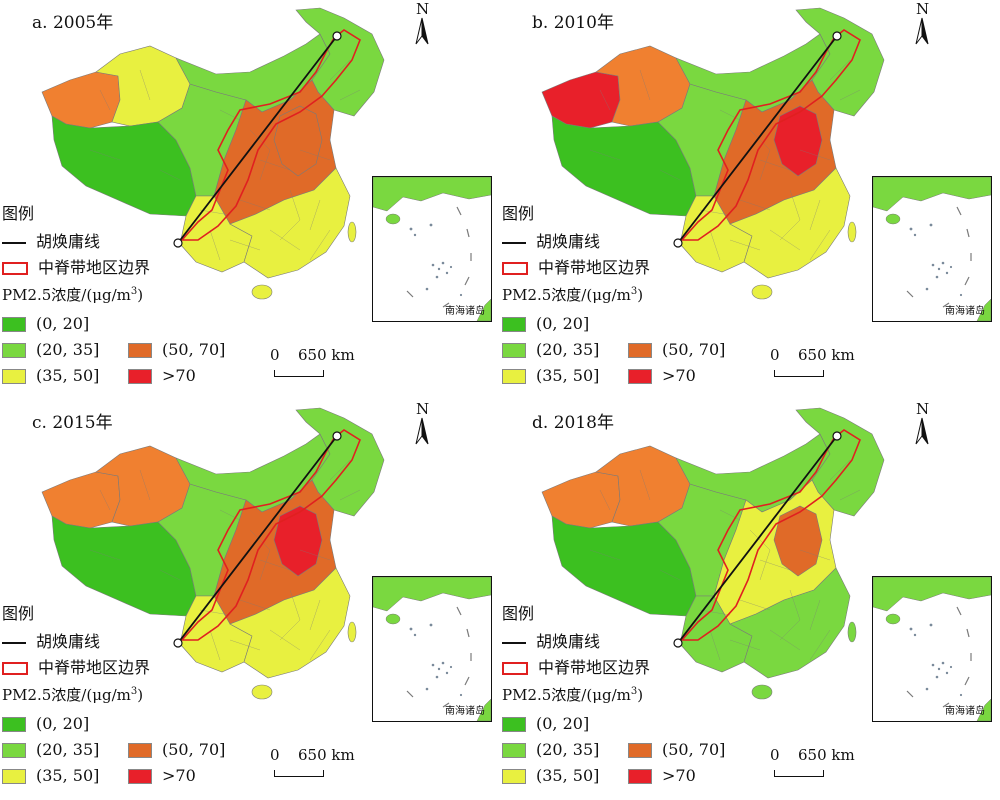 This screenshot has height=800, width=1000. I want to click on scale-bar-line, so click(299, 773).